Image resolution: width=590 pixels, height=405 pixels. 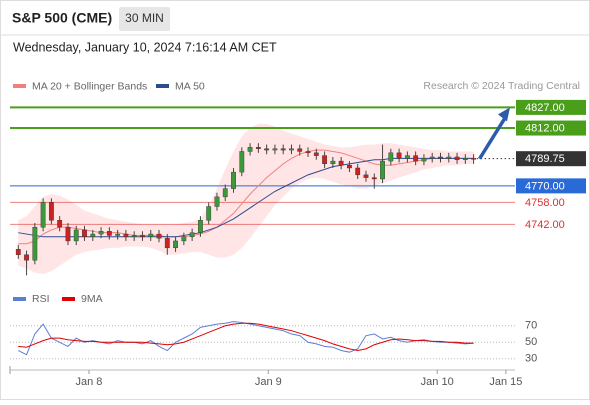 What do you see at coordinates (190, 86) in the screenshot?
I see `legend-label: MA 50` at bounding box center [190, 86].